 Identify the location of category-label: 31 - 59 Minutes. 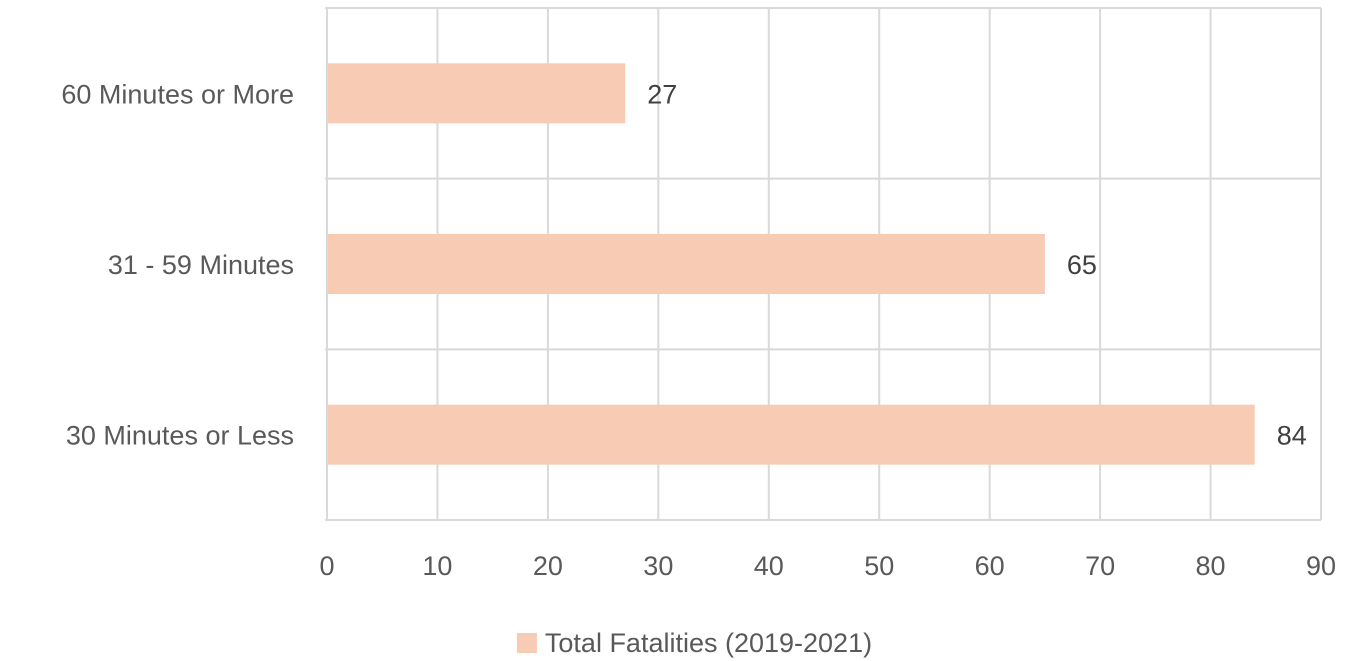
(201, 265).